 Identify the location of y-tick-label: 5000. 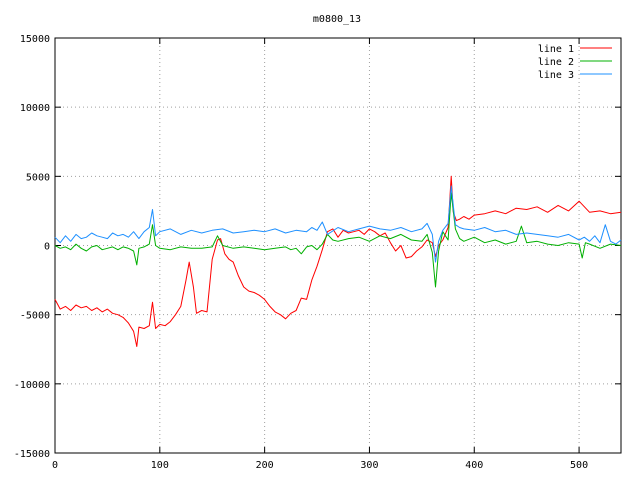
(38, 177).